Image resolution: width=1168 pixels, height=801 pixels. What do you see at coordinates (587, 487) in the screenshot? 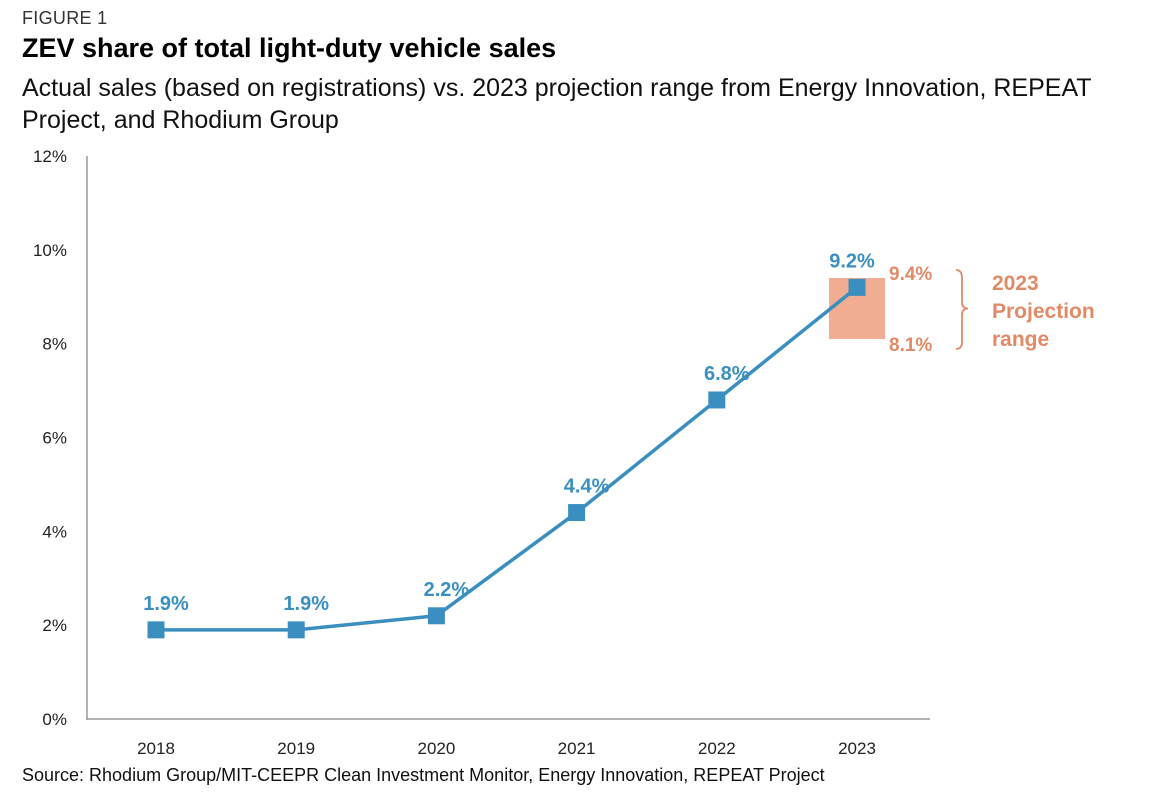
I see `data-label: 4.4%` at bounding box center [587, 487].